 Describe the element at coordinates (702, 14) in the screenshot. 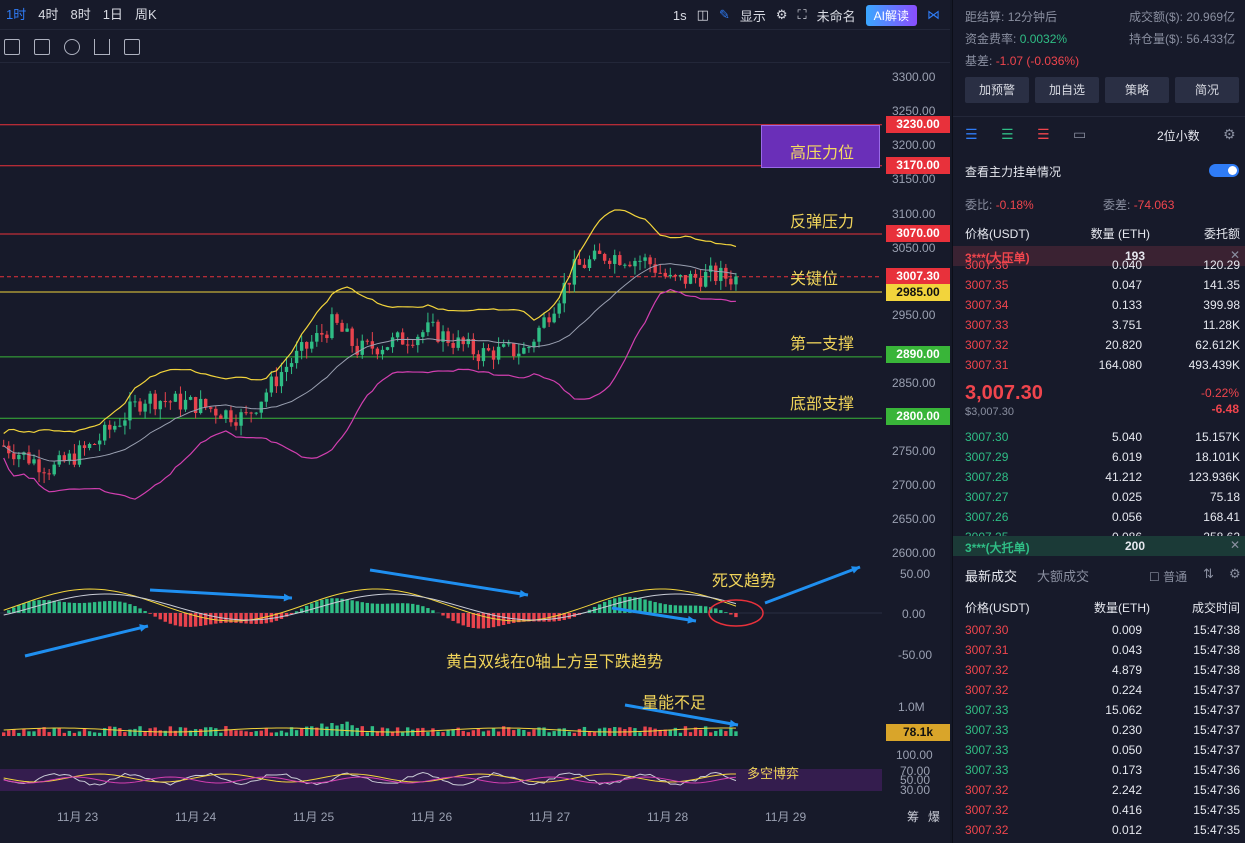

I see `camera-icon: ◫` at that location.